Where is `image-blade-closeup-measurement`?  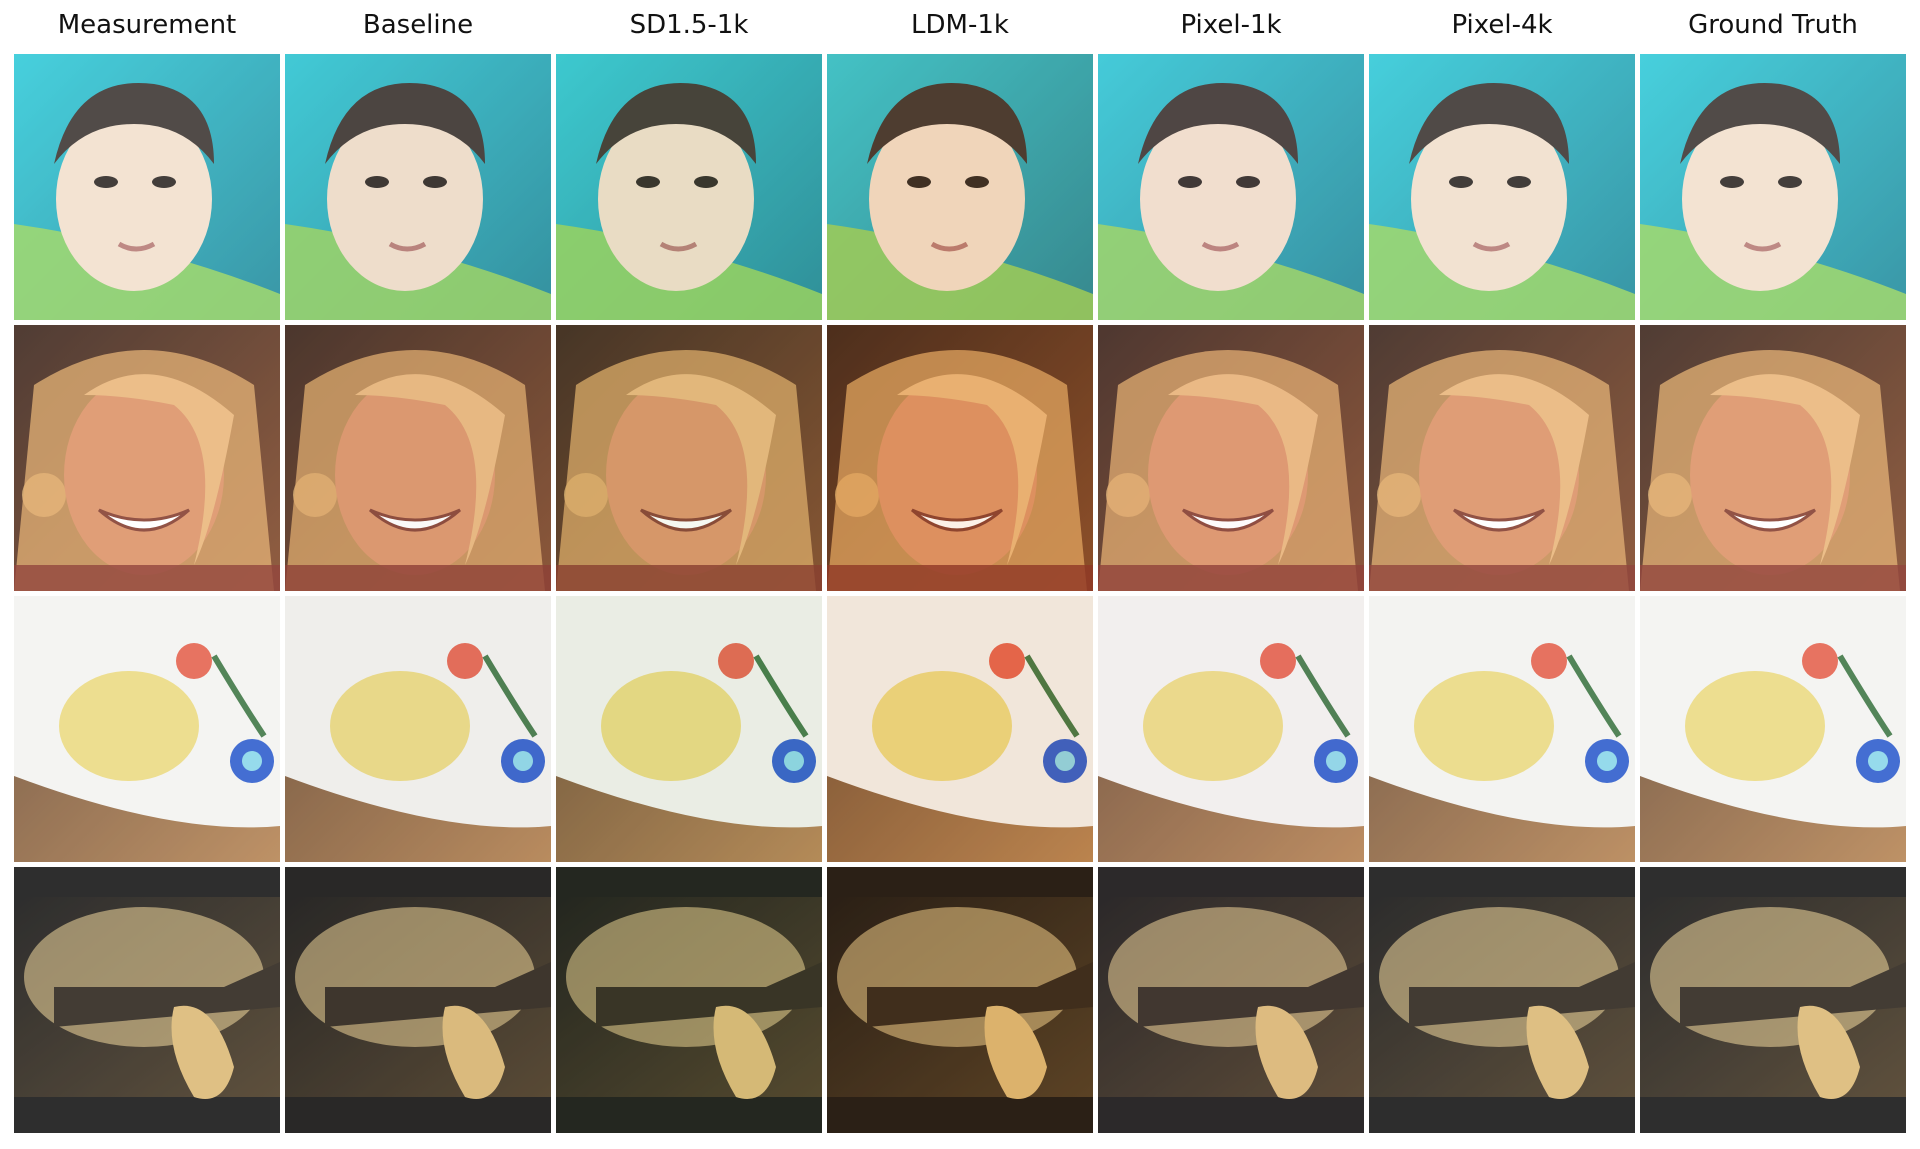
image-blade-closeup-measurement is located at coordinates (147, 1000).